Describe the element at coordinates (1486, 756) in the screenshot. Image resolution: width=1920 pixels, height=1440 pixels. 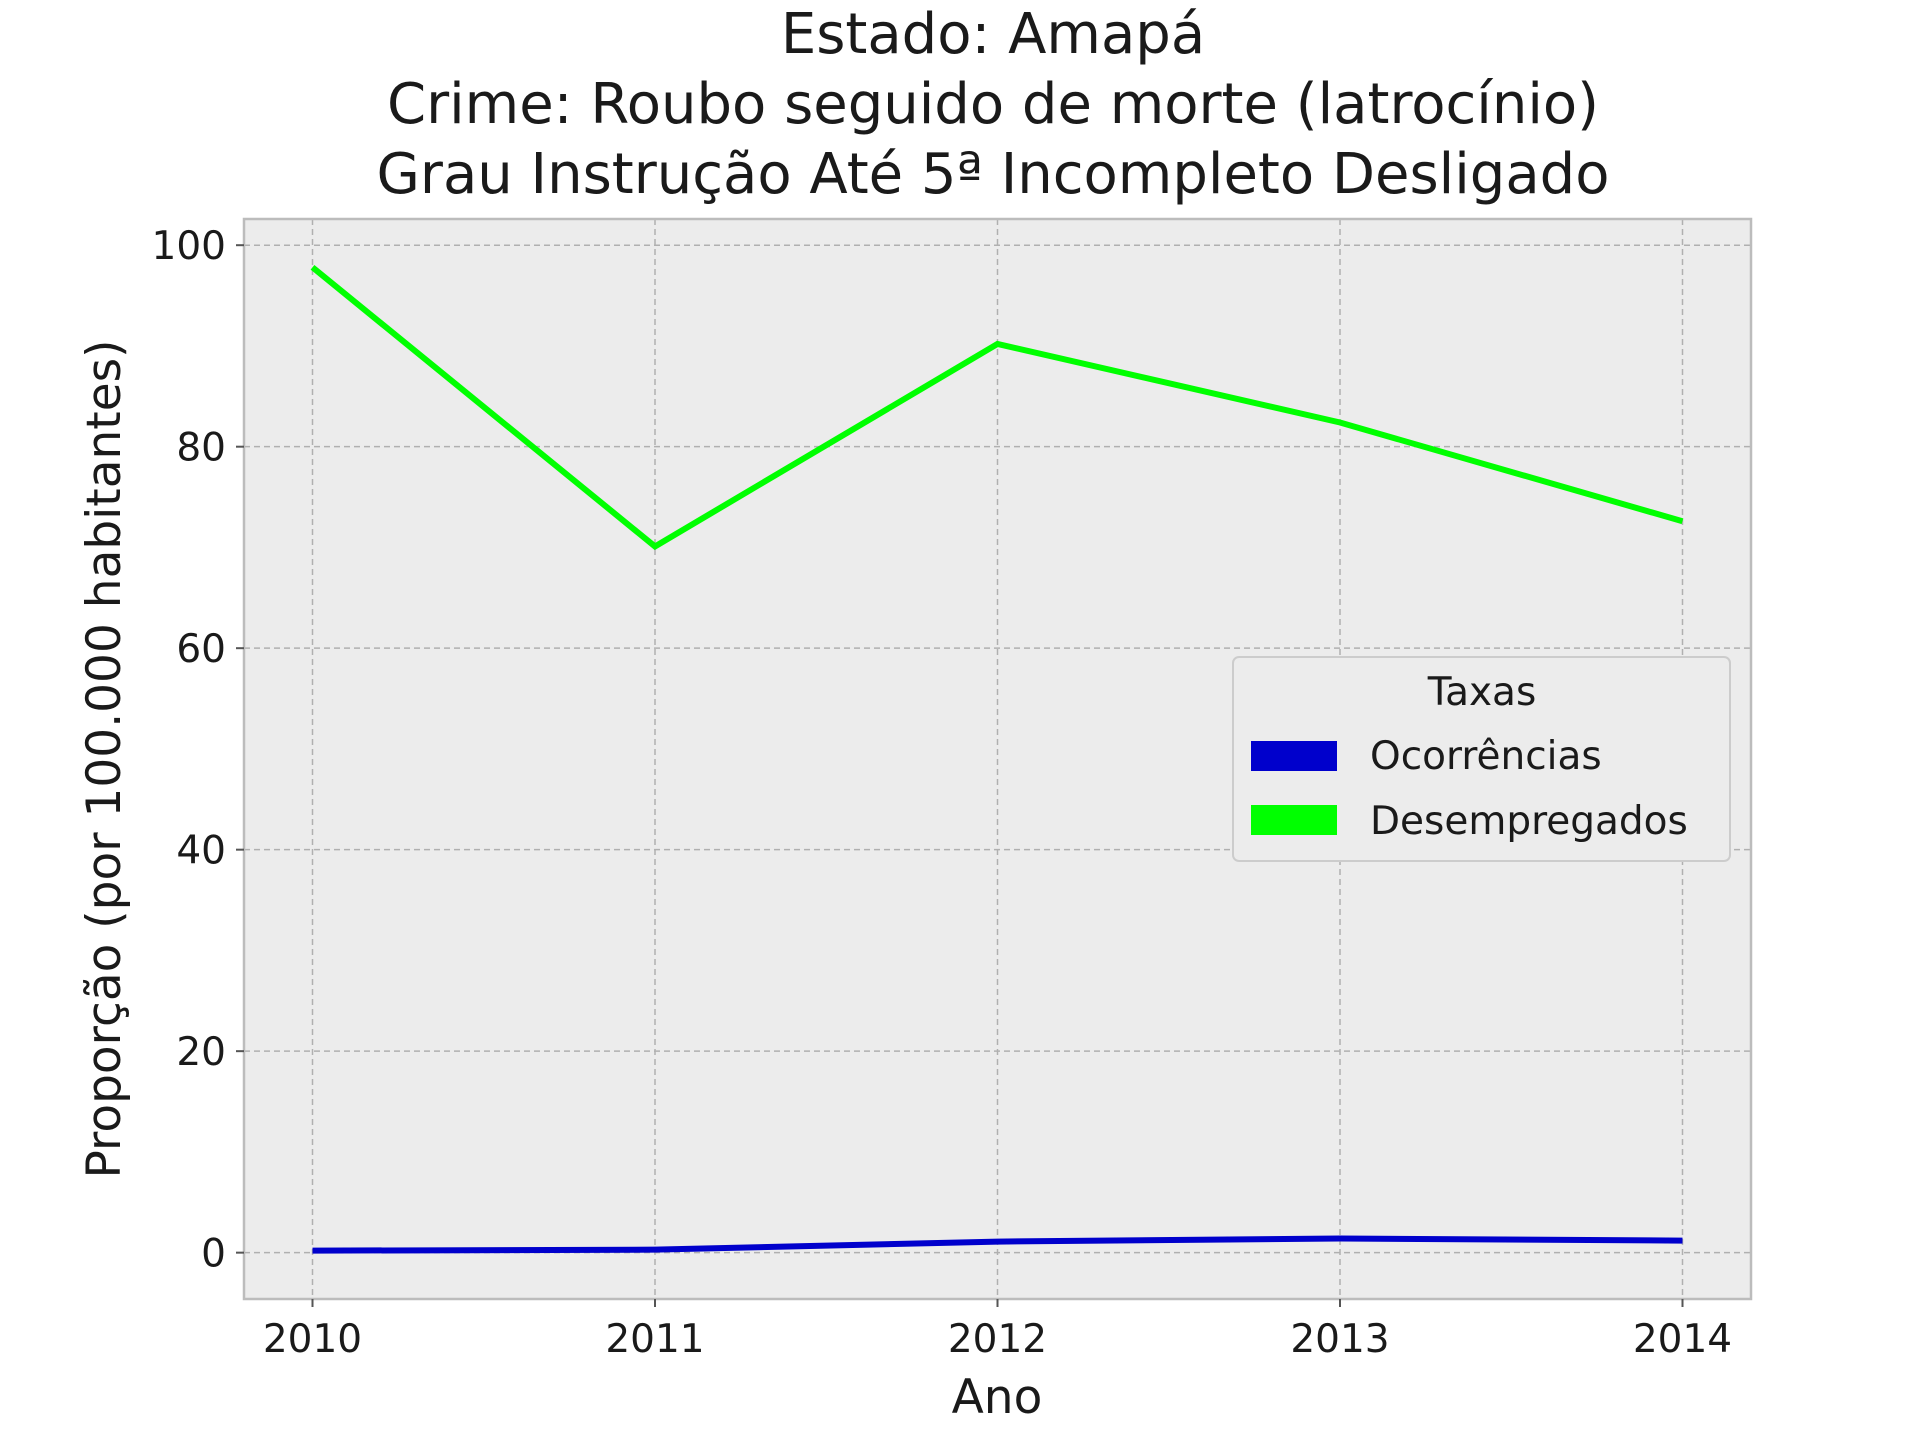
I see `legend-label-ocorrencias: Ocorrências` at that location.